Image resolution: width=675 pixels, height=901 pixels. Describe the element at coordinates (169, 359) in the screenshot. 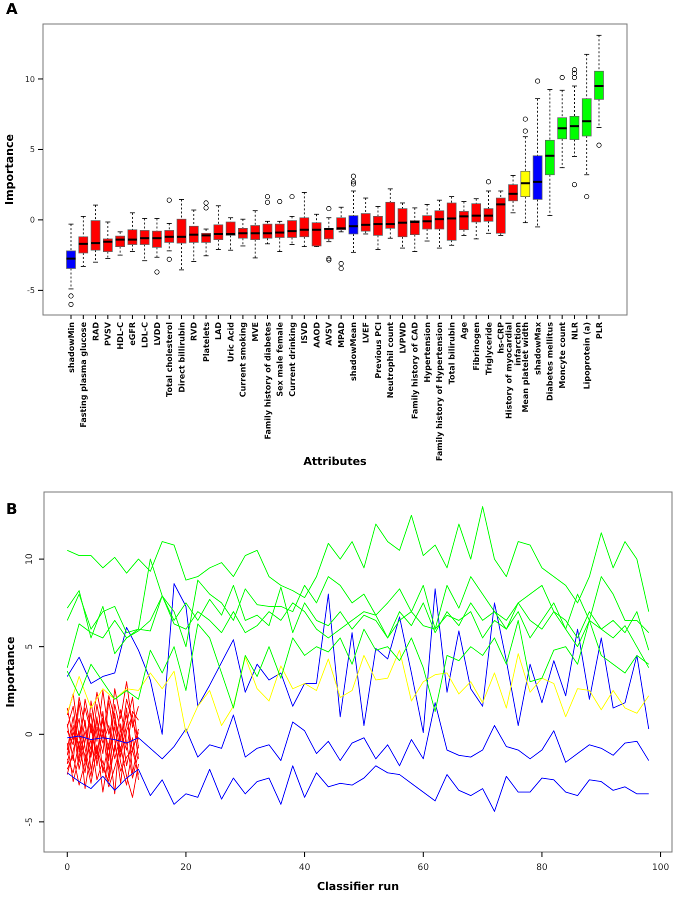

I see `x-tick-label: Total cholesterol` at that location.